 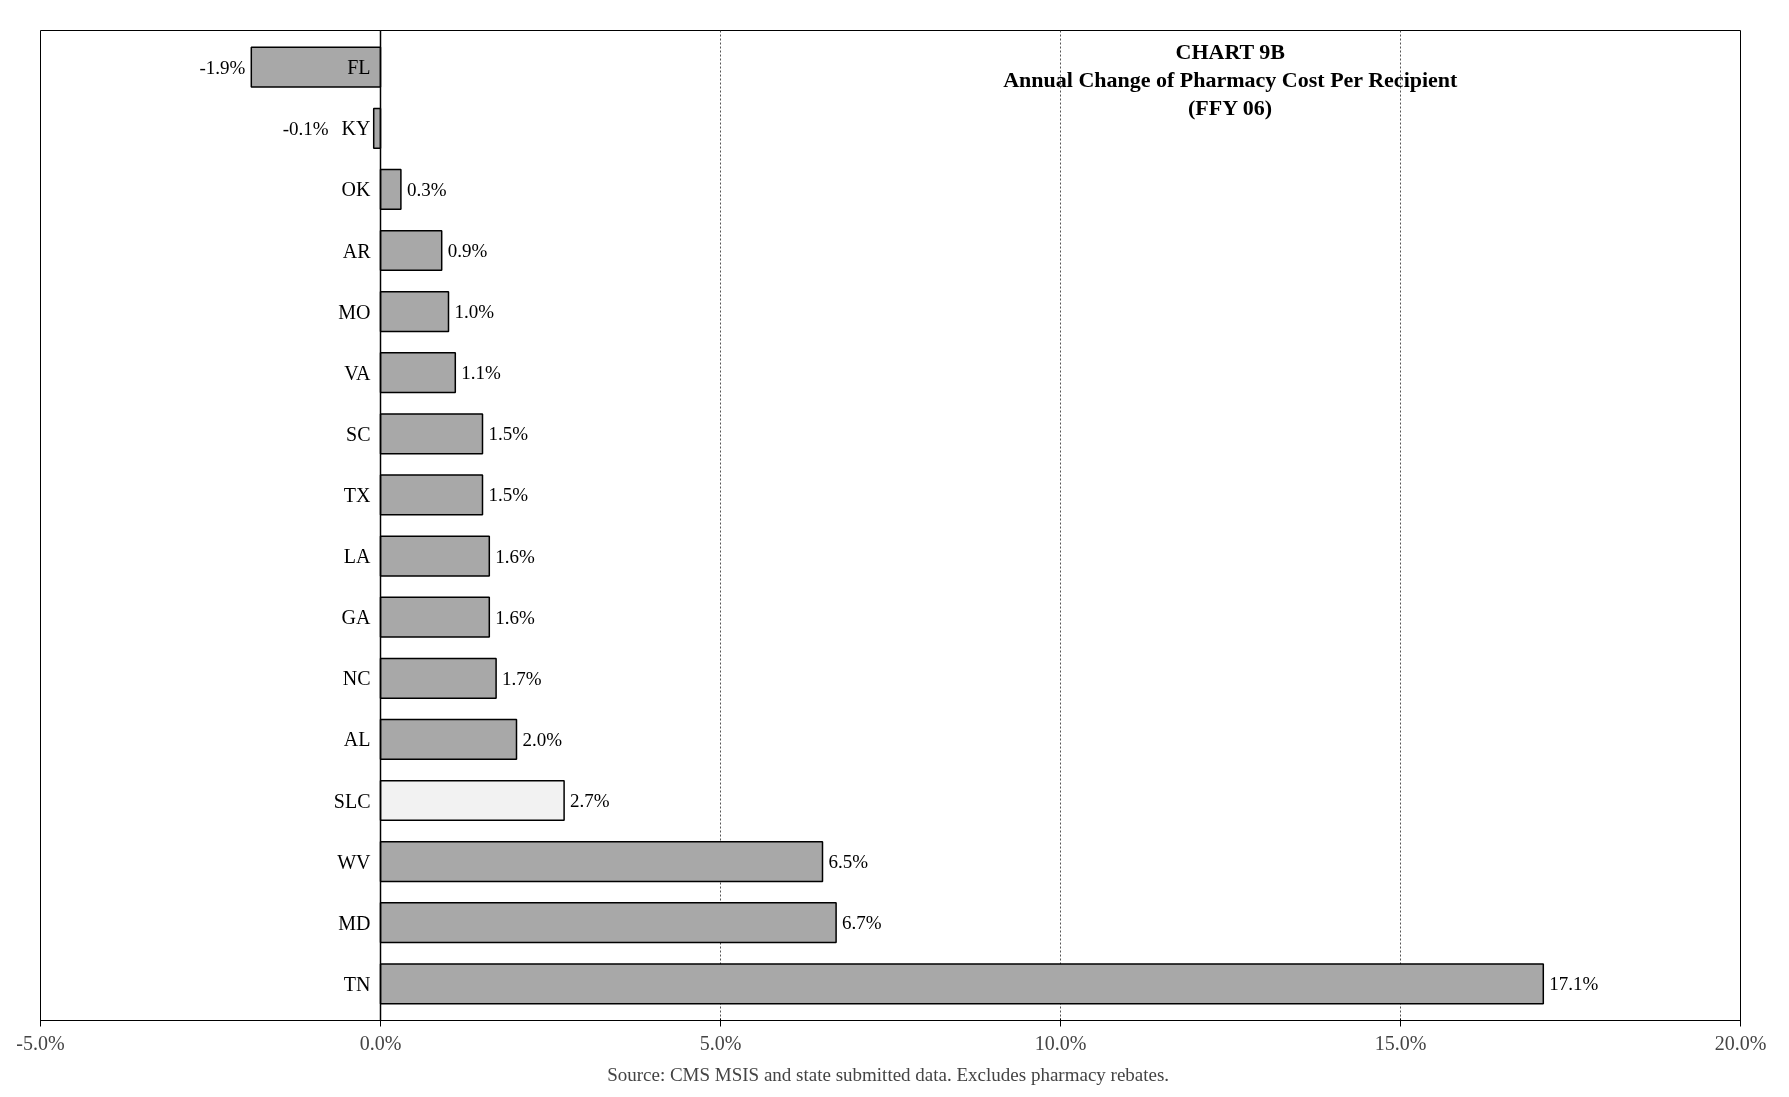 What do you see at coordinates (356, 617) in the screenshot?
I see `y-tick-label: GA` at bounding box center [356, 617].